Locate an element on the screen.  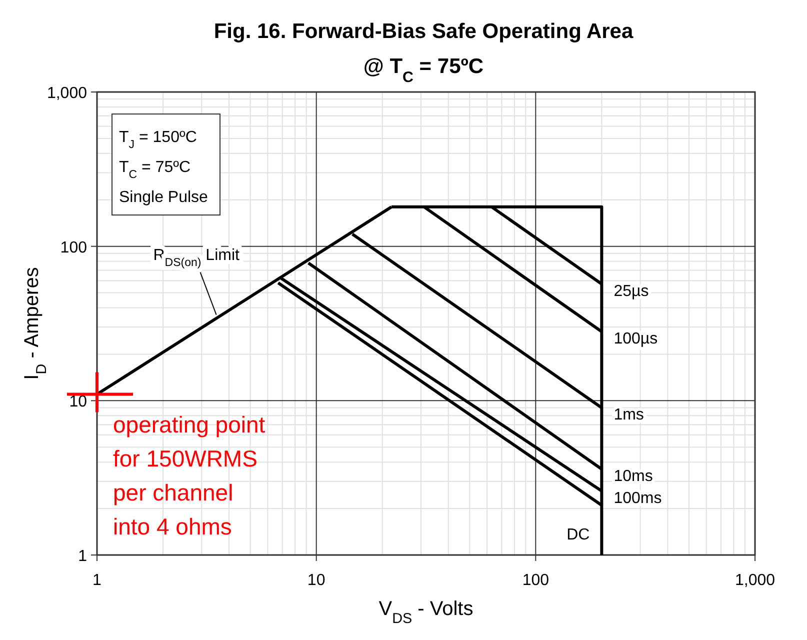
series-label: 10ms is located at coordinates (633, 477).